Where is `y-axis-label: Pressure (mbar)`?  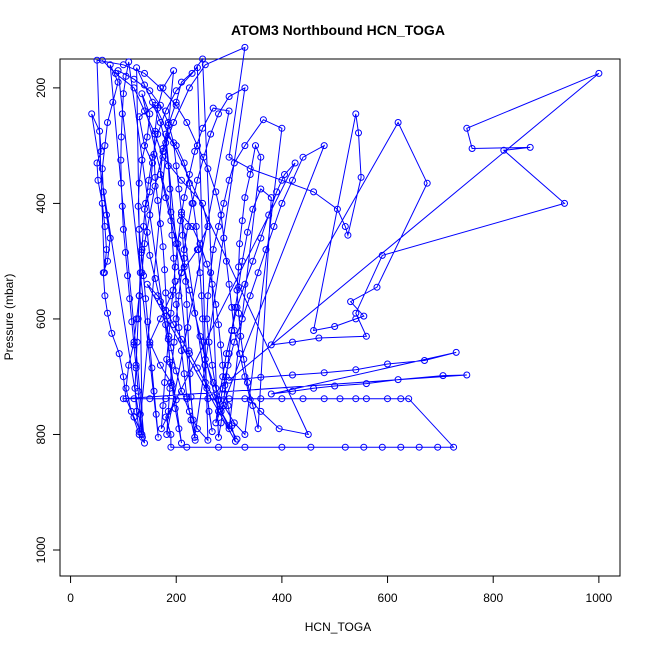
y-axis-label: Pressure (mbar) is located at coordinates (9, 317).